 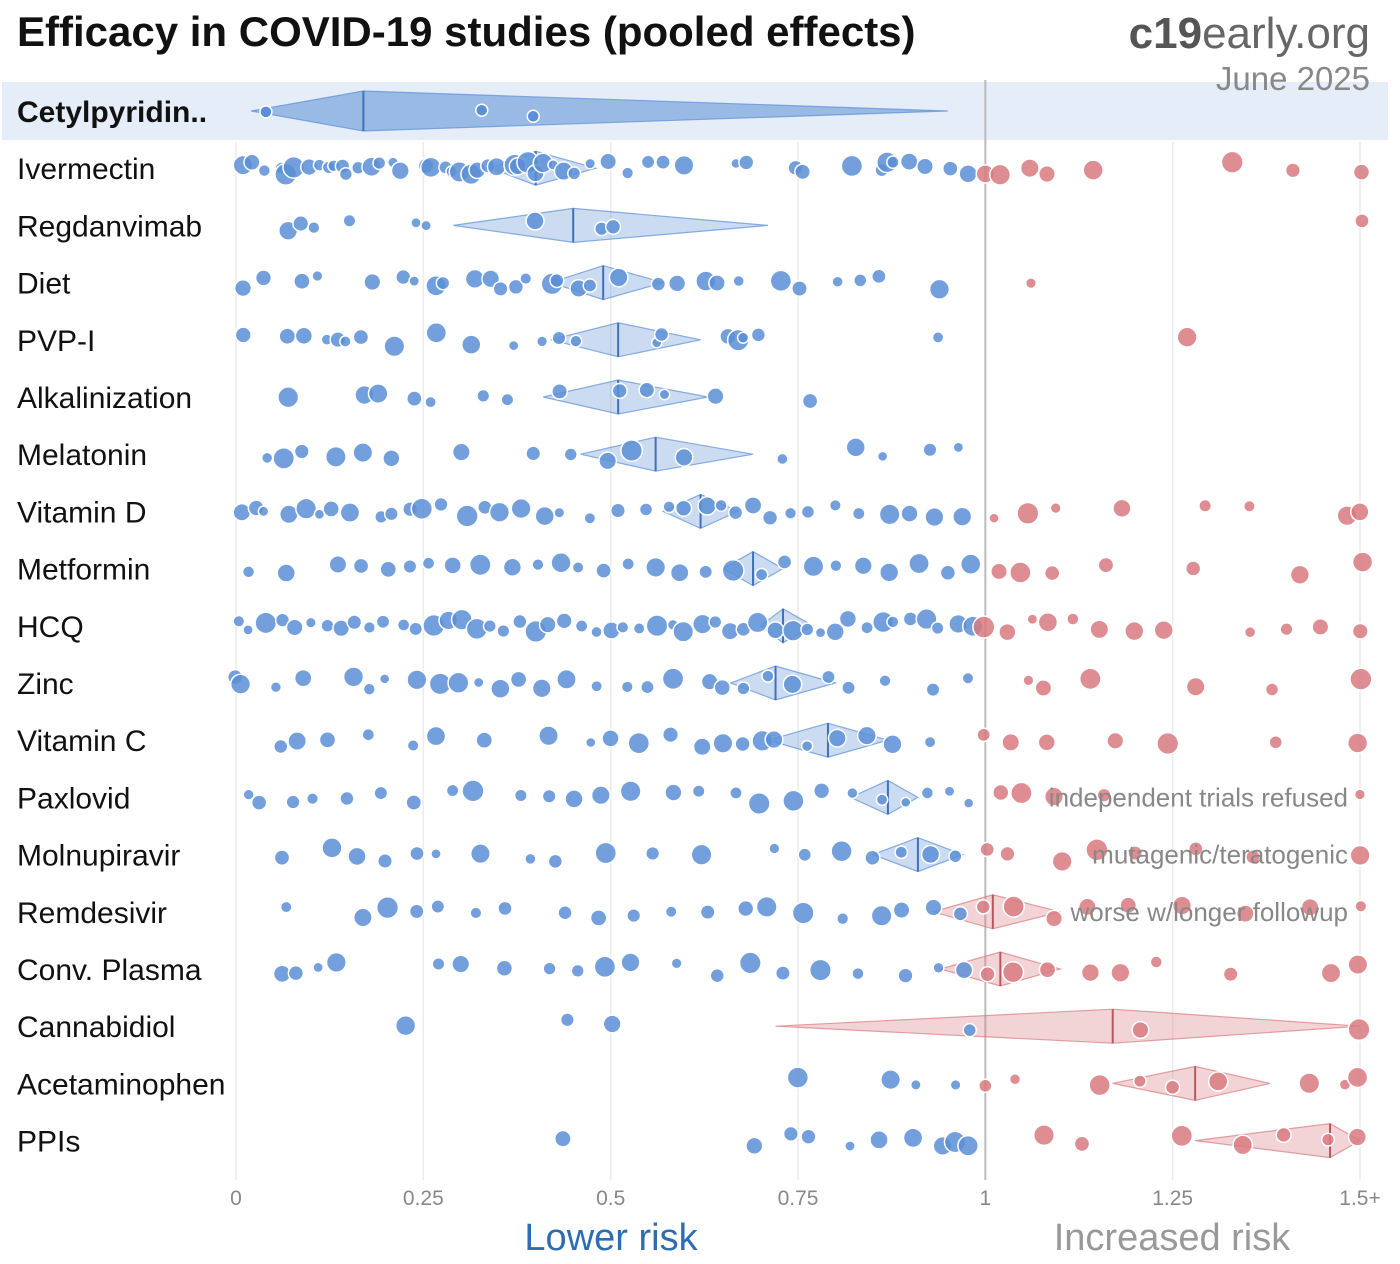 I want to click on row-conv-plasma: Conv. Plasma, so click(x=693, y=969).